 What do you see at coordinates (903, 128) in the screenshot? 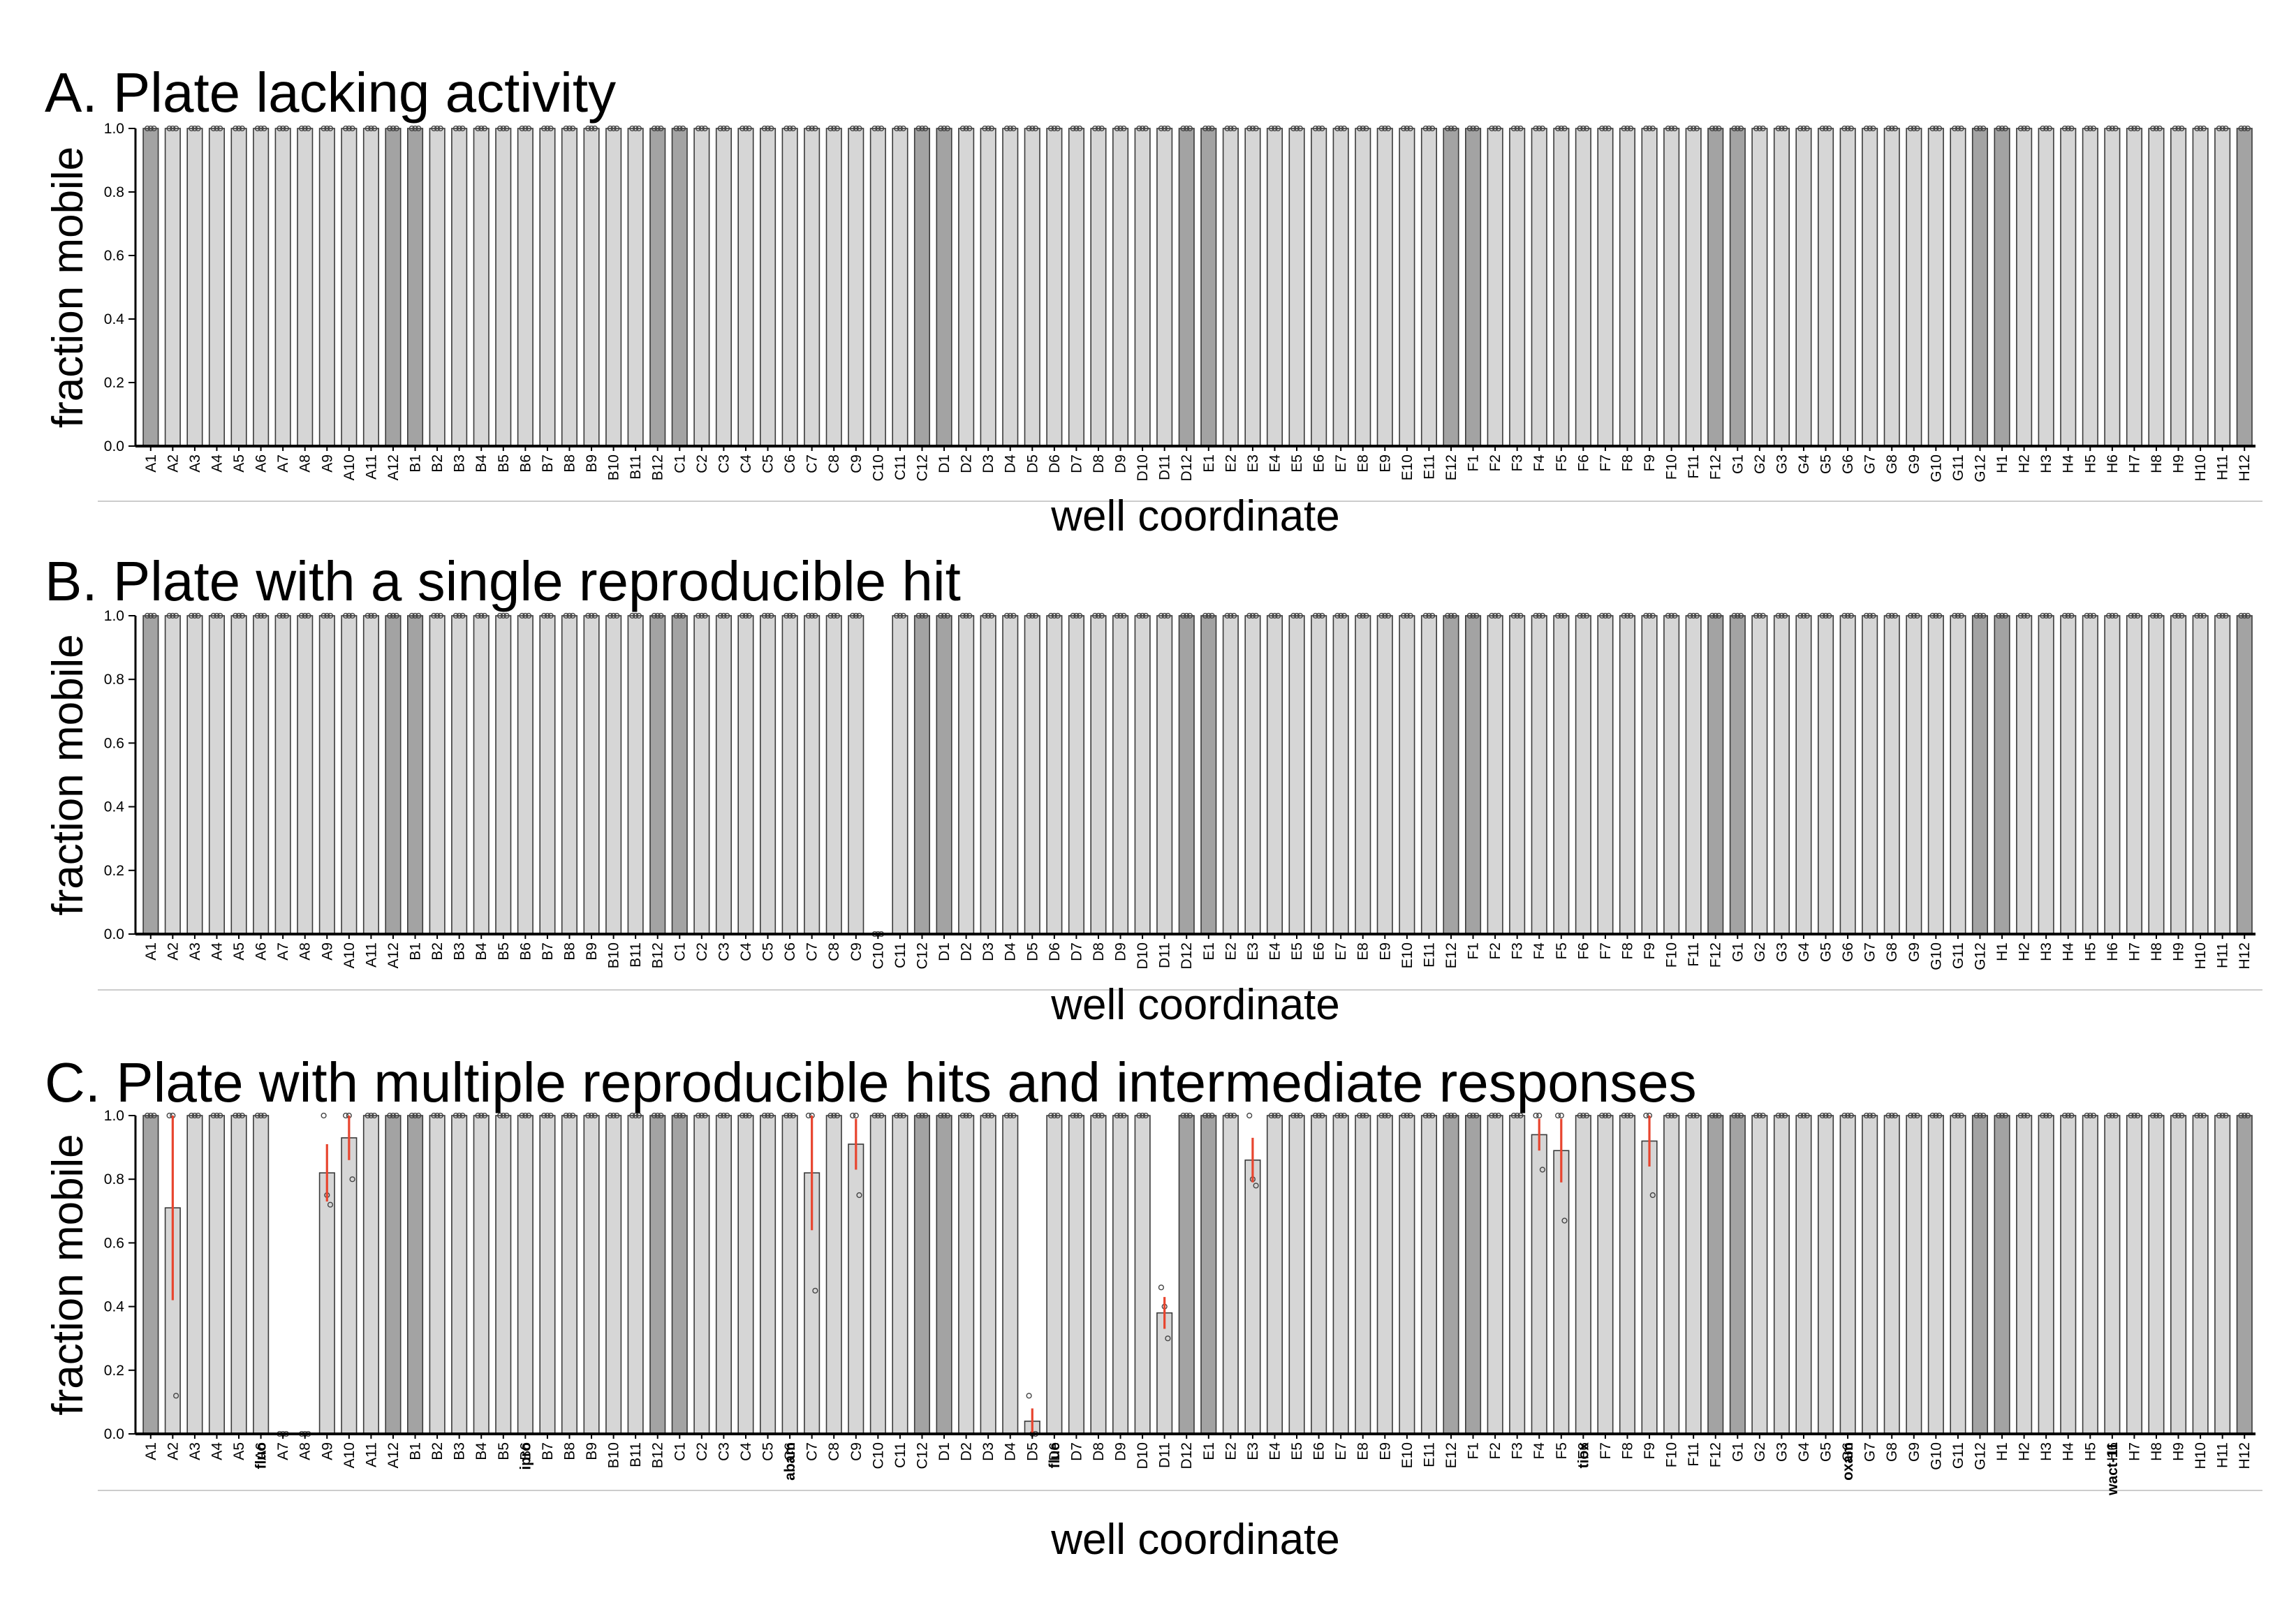
I see `replicate-point-C11` at bounding box center [903, 128].